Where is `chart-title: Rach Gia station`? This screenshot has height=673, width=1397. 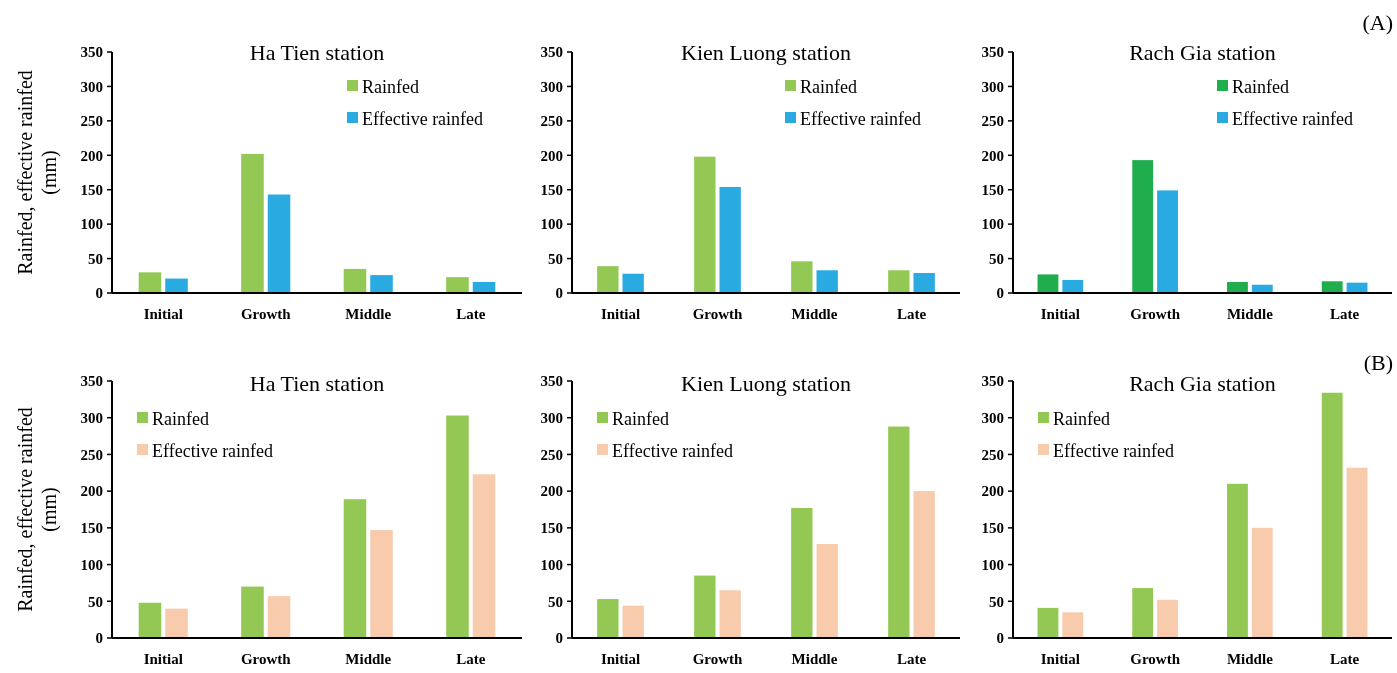 chart-title: Rach Gia station is located at coordinates (1202, 383).